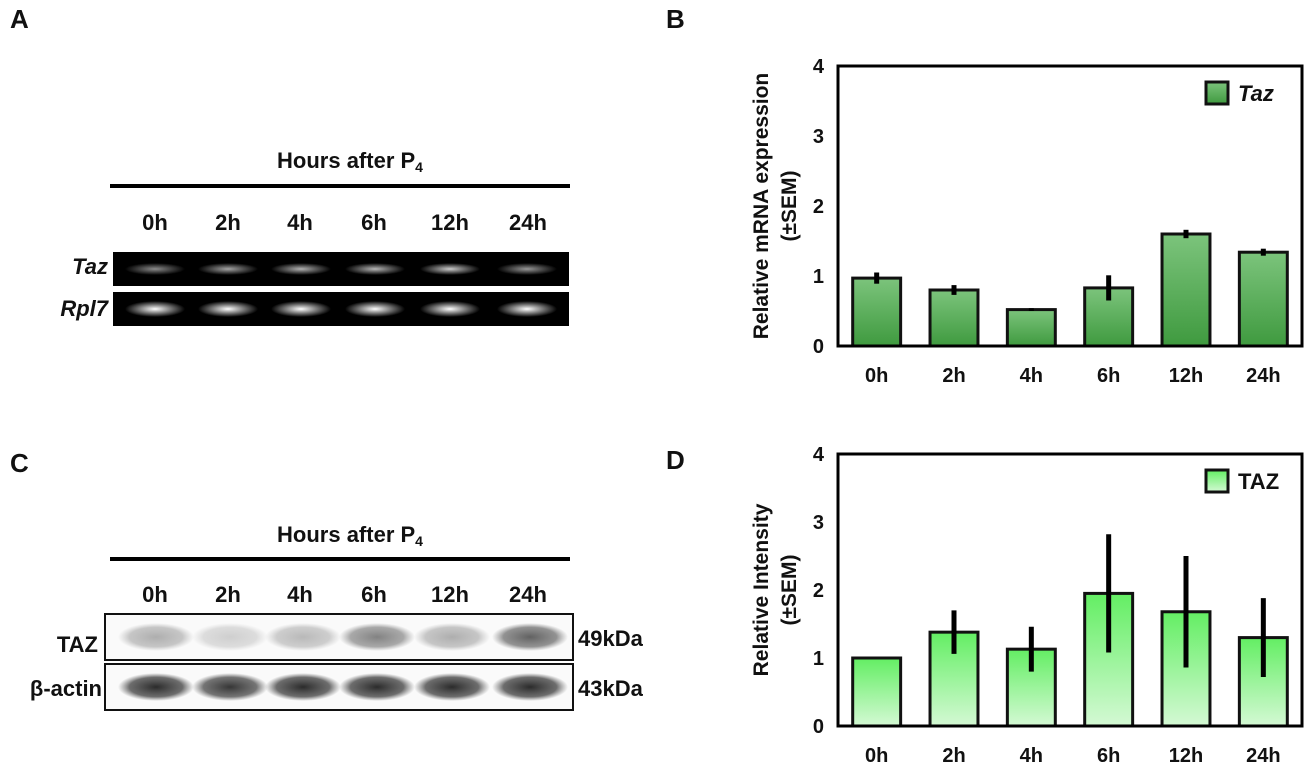 This screenshot has width=1314, height=771. I want to click on gel-a-lane-label: 2h, so click(228, 222).